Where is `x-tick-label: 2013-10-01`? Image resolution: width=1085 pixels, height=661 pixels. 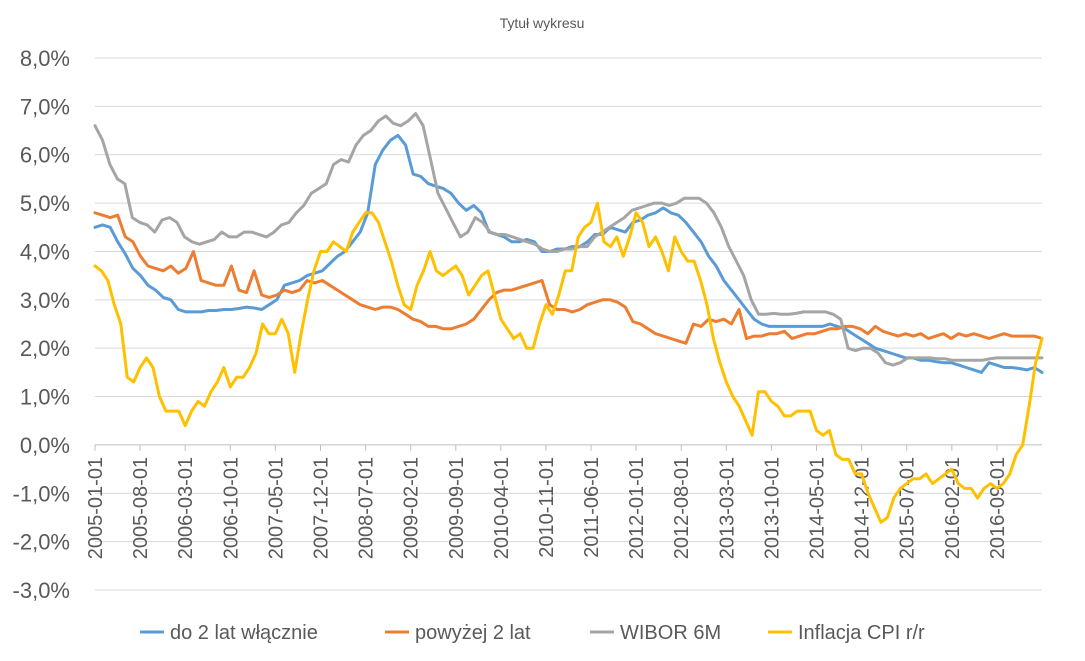
x-tick-label: 2013-10-01 is located at coordinates (772, 508).